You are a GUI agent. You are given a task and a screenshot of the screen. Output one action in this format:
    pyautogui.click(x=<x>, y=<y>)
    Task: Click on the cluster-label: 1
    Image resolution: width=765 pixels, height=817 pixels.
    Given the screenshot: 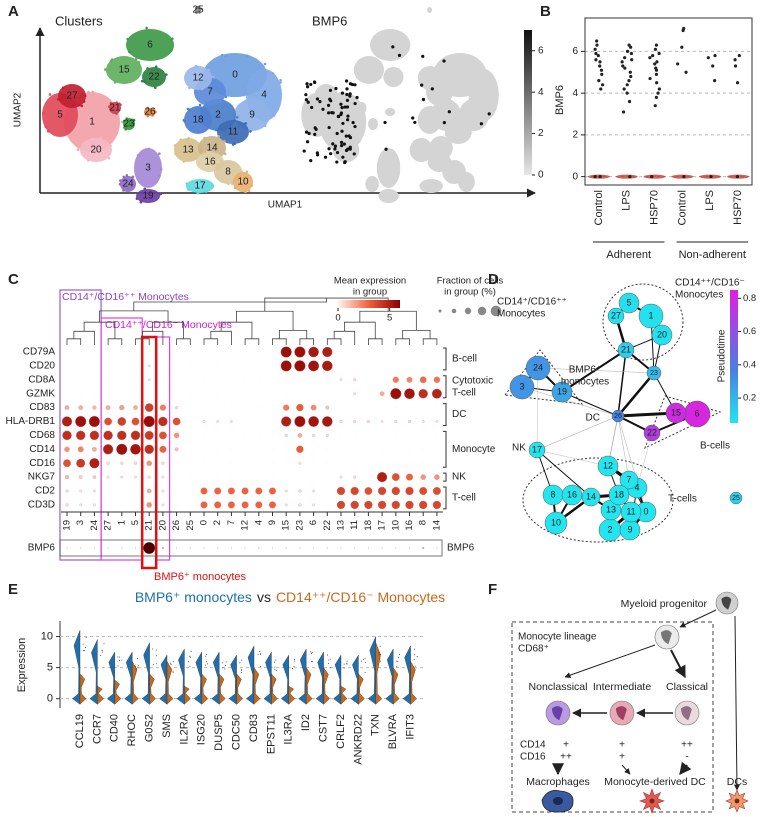 What is the action you would take?
    pyautogui.click(x=92, y=122)
    